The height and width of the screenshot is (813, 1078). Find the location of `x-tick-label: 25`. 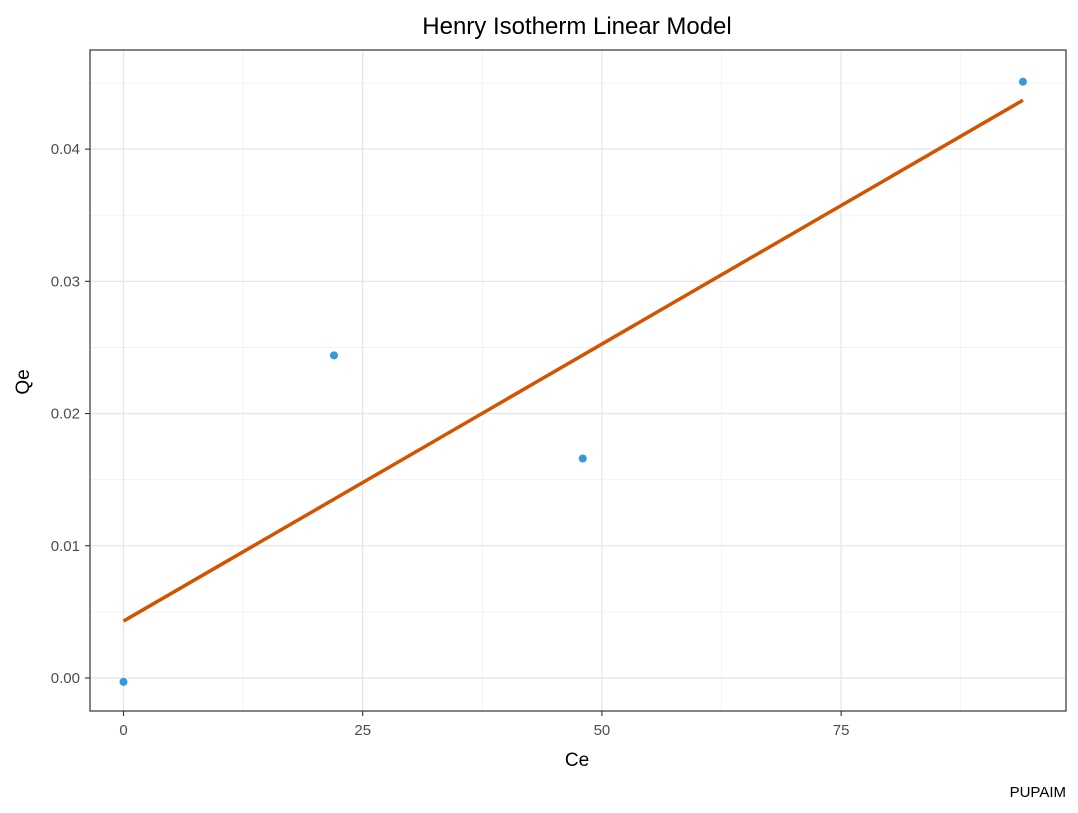

x-tick-label: 25 is located at coordinates (362, 730).